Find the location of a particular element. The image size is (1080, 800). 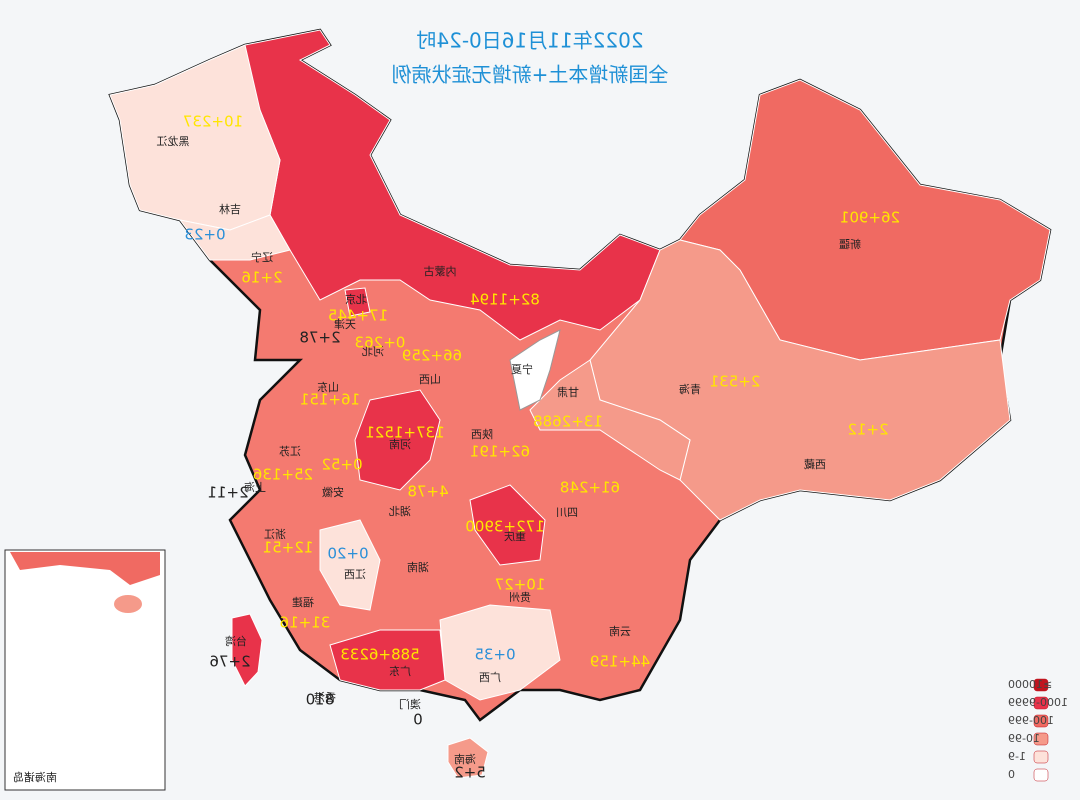

region-name: 内蒙古 is located at coordinates (440, 271).